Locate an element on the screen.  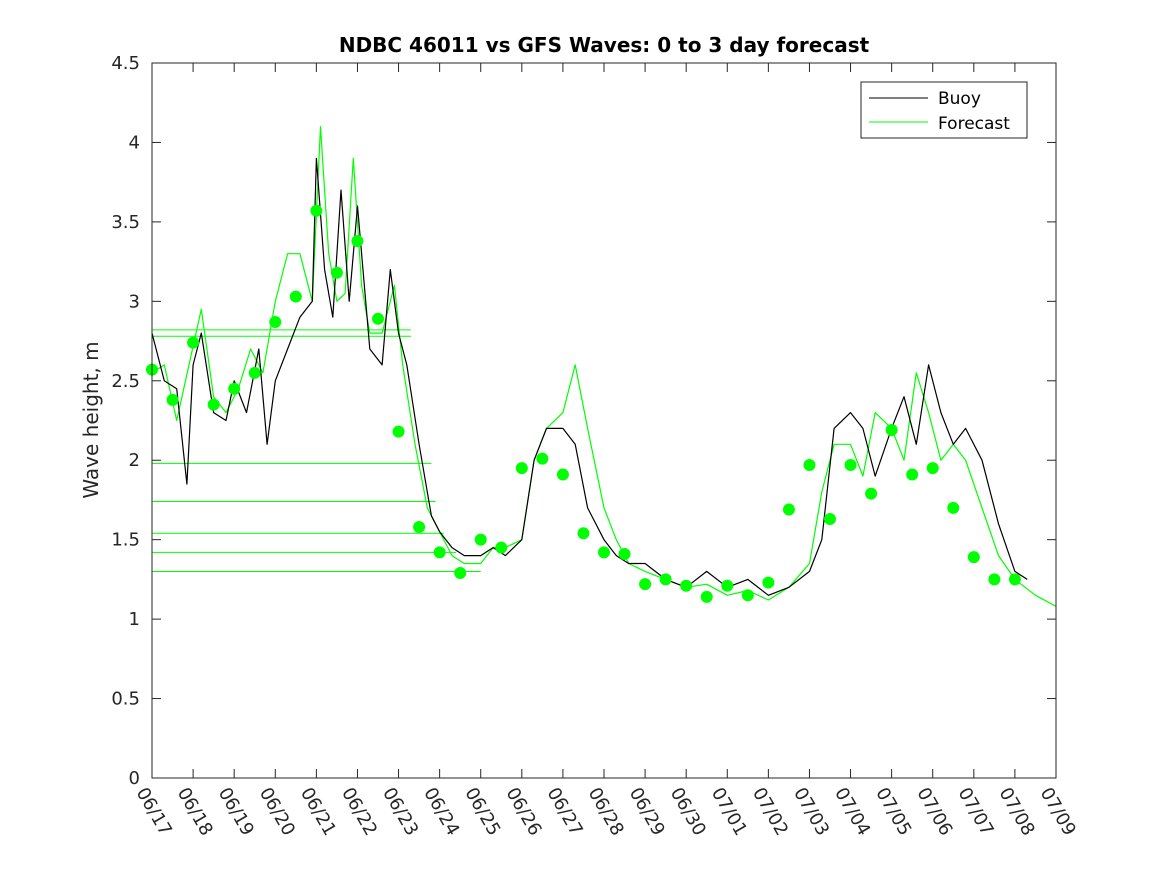
y-tick-label: 3 is located at coordinates (134, 301).